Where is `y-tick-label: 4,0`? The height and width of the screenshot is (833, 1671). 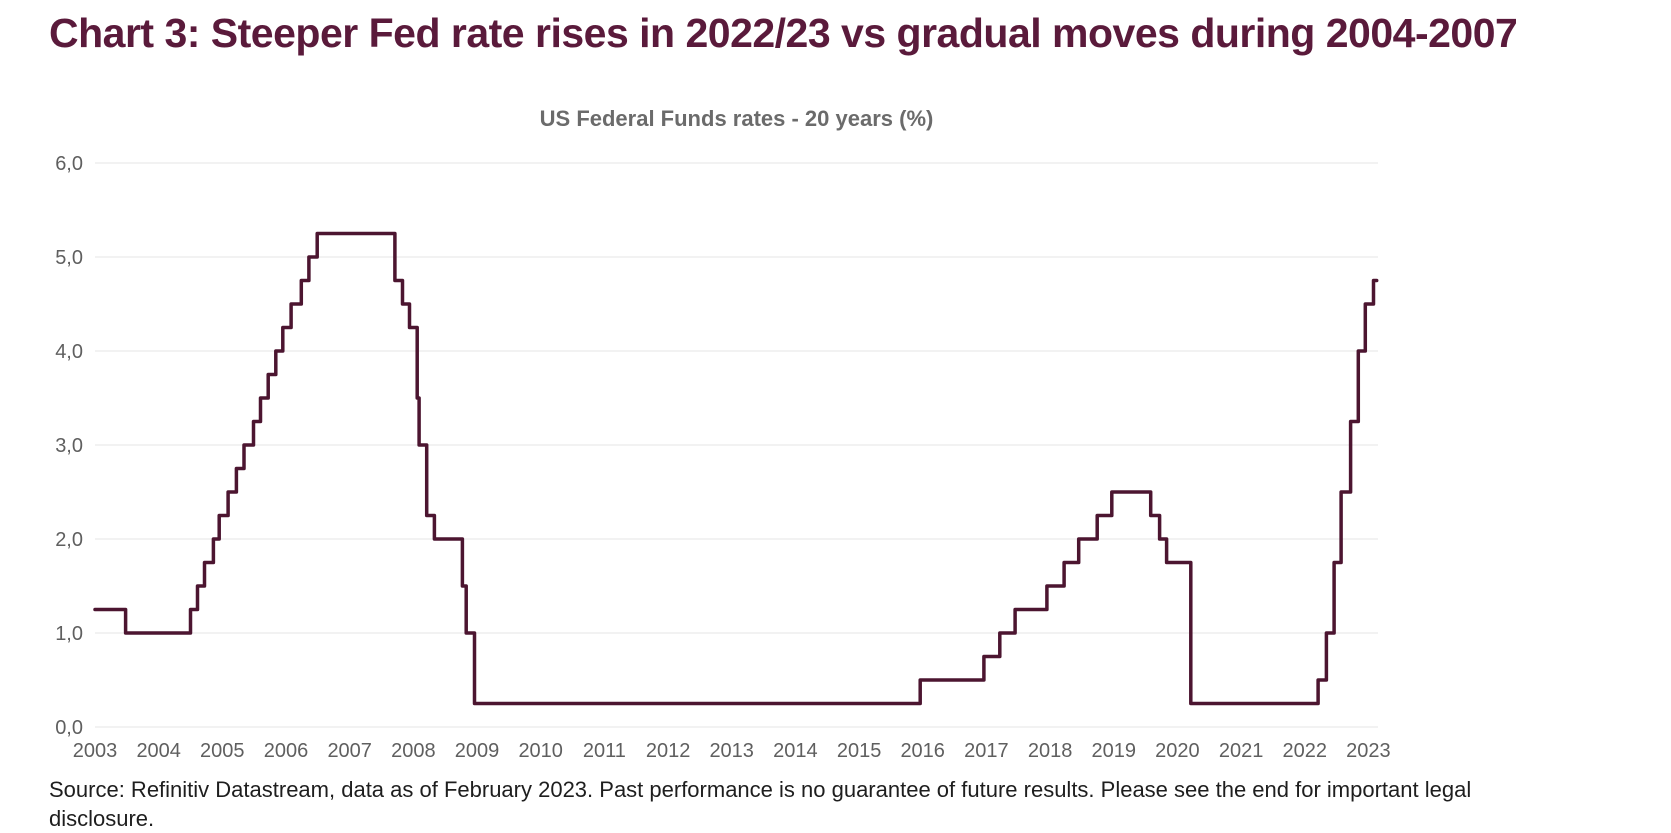 y-tick-label: 4,0 is located at coordinates (69, 352).